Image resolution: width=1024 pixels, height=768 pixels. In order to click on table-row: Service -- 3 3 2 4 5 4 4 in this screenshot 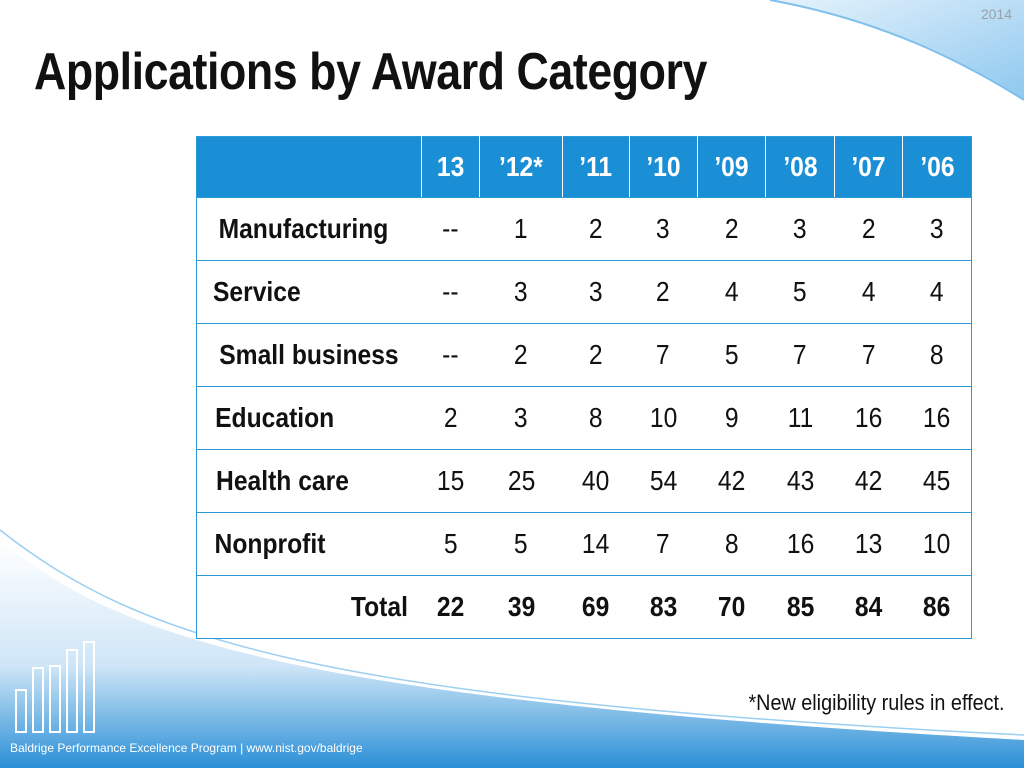, I will do `click(584, 292)`.